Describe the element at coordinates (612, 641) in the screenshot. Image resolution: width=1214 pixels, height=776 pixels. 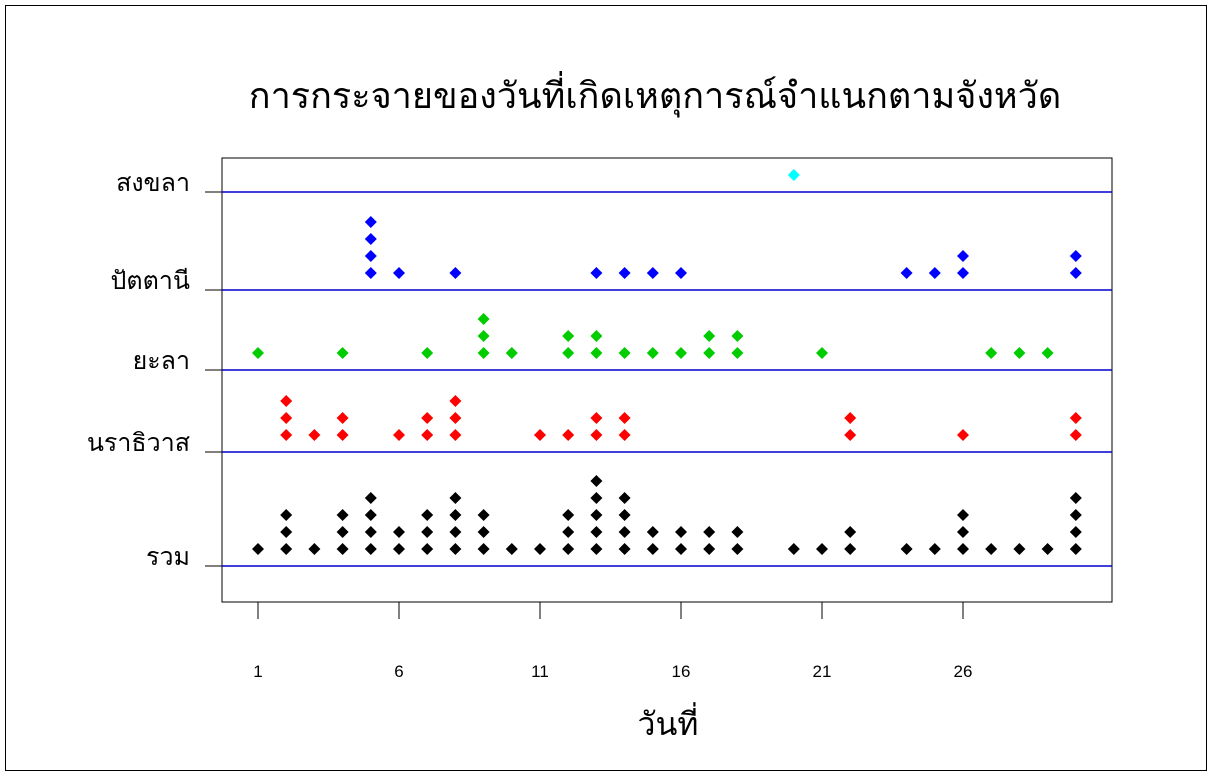
I see `x-axis: 1 6 11 16 21 26` at that location.